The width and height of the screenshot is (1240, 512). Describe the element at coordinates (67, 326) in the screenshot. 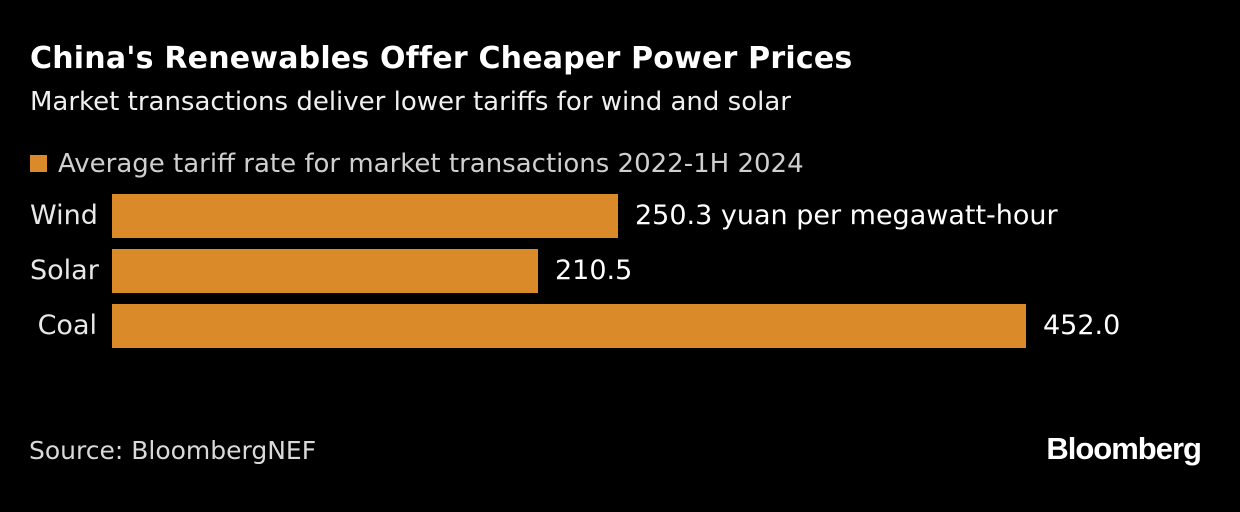

I see `category-label-coal: Coal` at that location.